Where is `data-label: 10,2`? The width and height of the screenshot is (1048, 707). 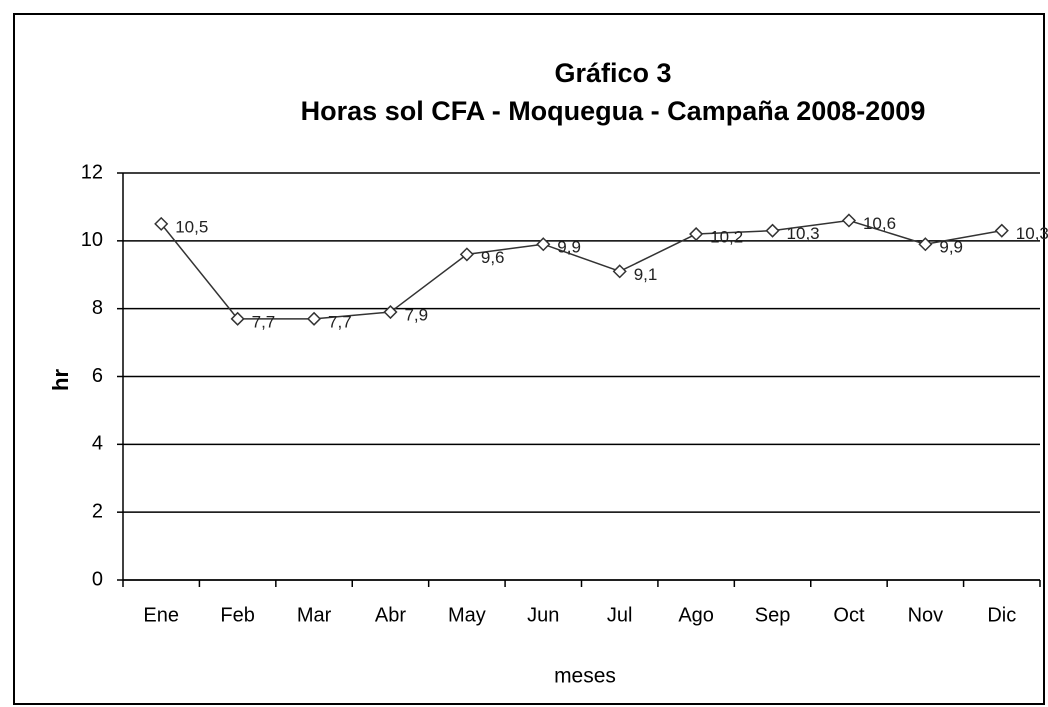
data-label: 10,2 is located at coordinates (726, 237).